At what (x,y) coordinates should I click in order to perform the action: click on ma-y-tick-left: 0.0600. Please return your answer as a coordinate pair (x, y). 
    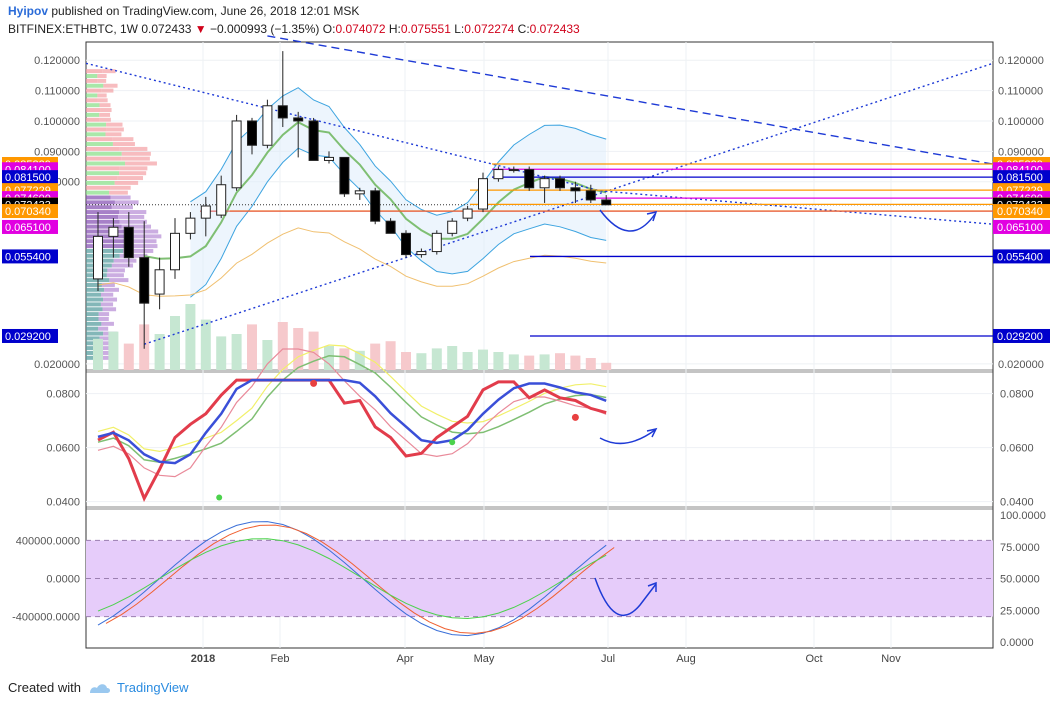
    Looking at the image, I should click on (63, 449).